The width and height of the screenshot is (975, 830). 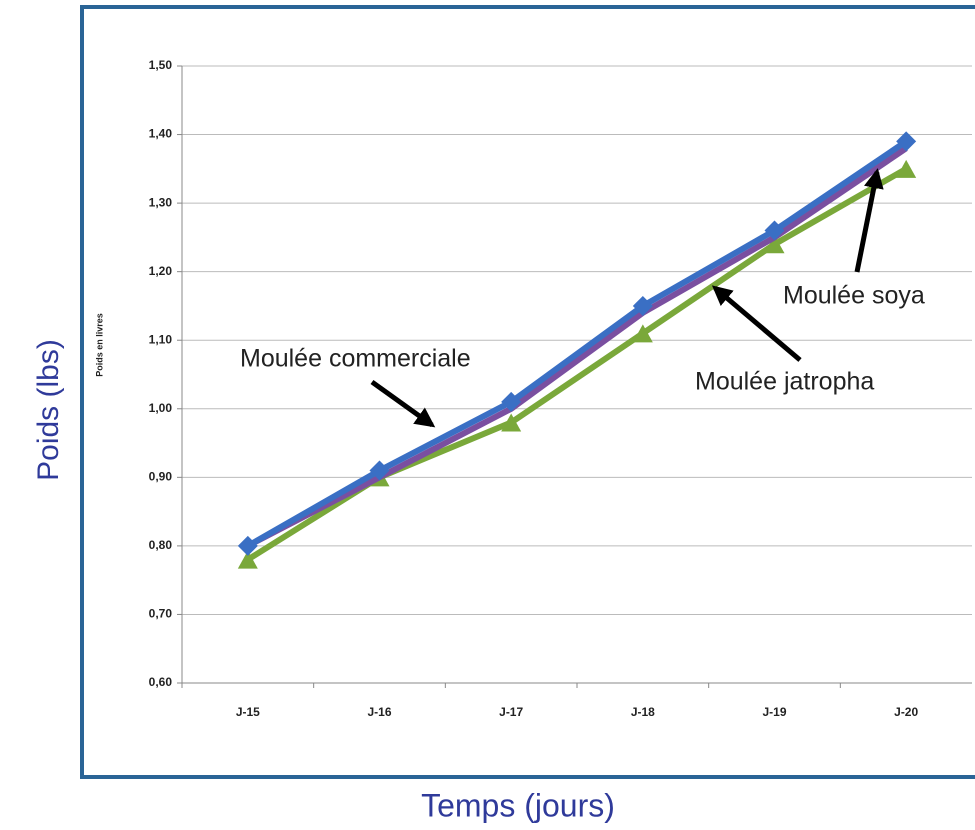 What do you see at coordinates (518, 805) in the screenshot?
I see `x-label: Temps (jours)` at bounding box center [518, 805].